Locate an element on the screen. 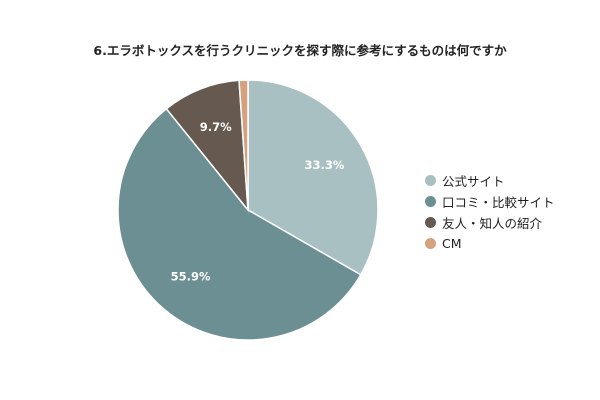  legend-item-2: 口コミ・比較サイト is located at coordinates (490, 201).